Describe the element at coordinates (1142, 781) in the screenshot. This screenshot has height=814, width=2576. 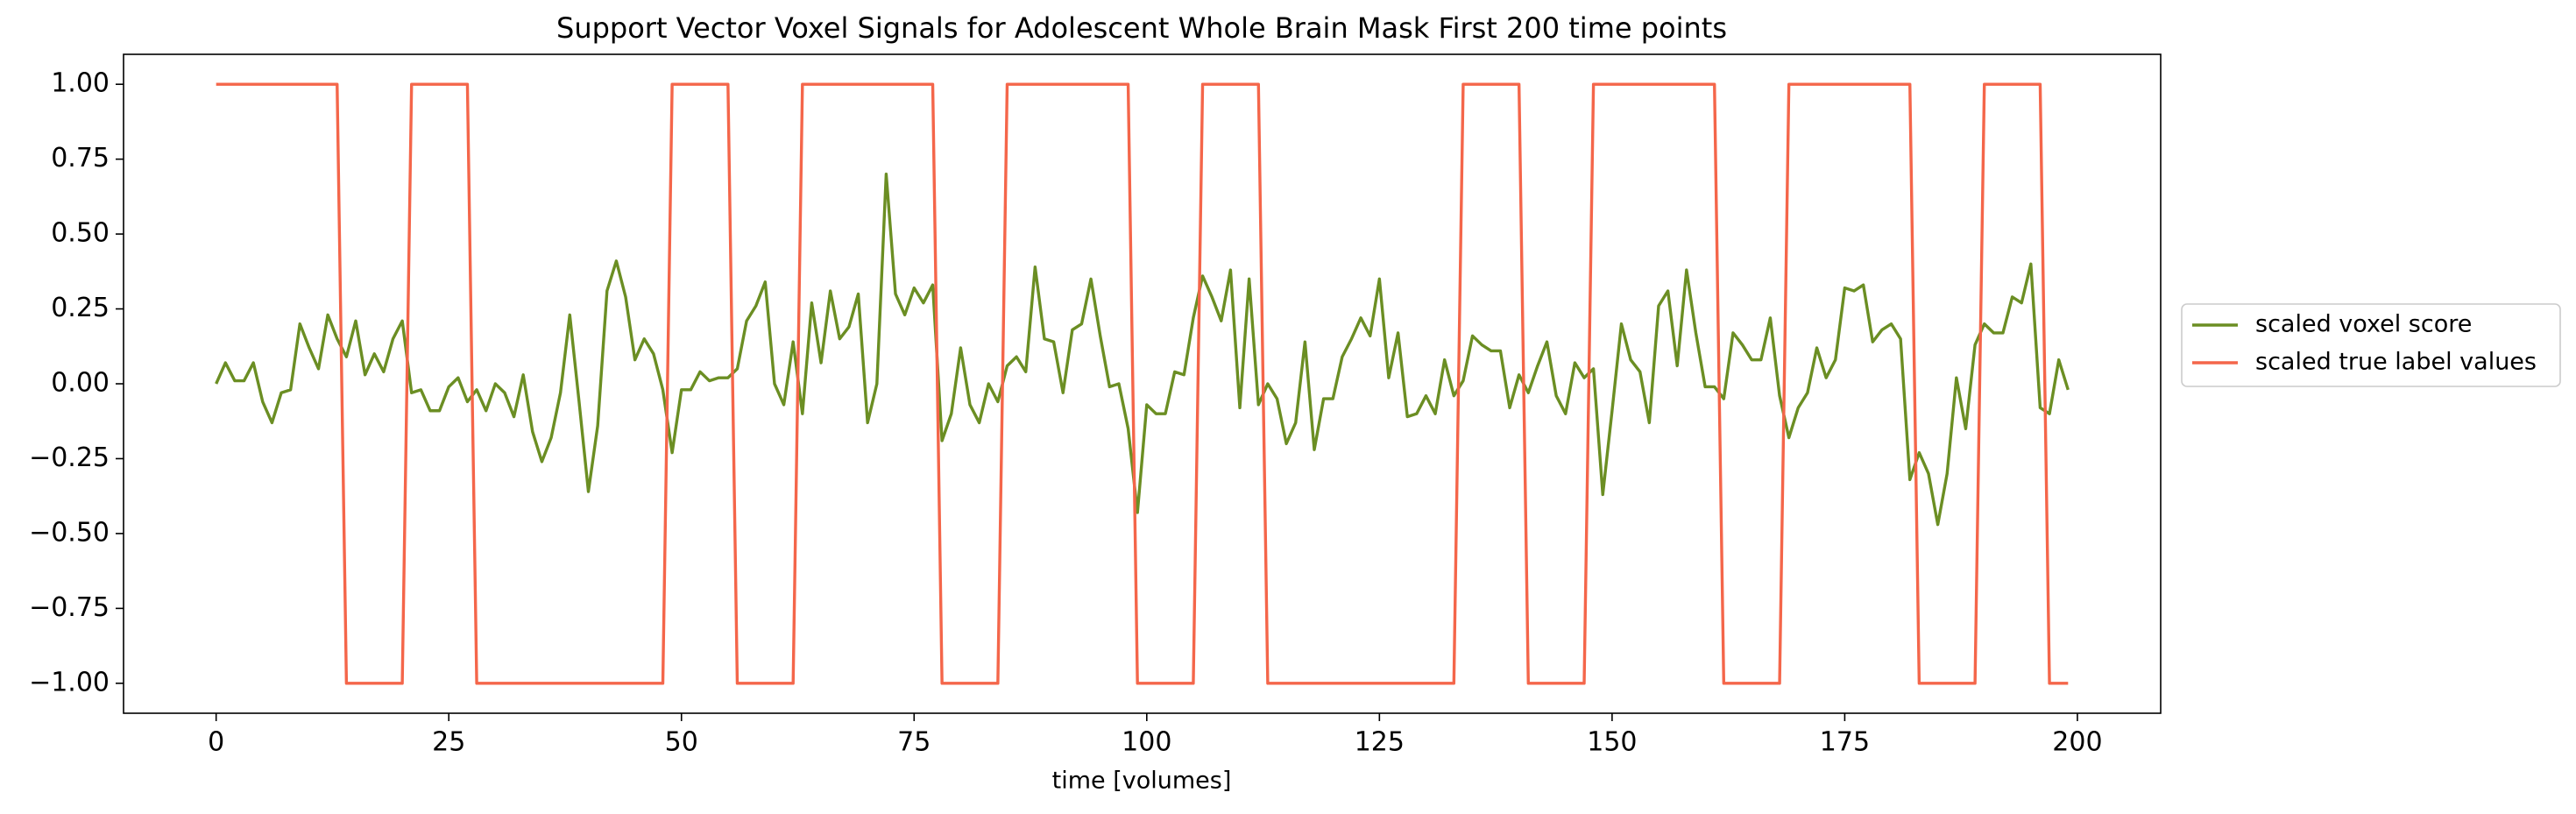
I see `x-axis-label: time [volumes]` at that location.